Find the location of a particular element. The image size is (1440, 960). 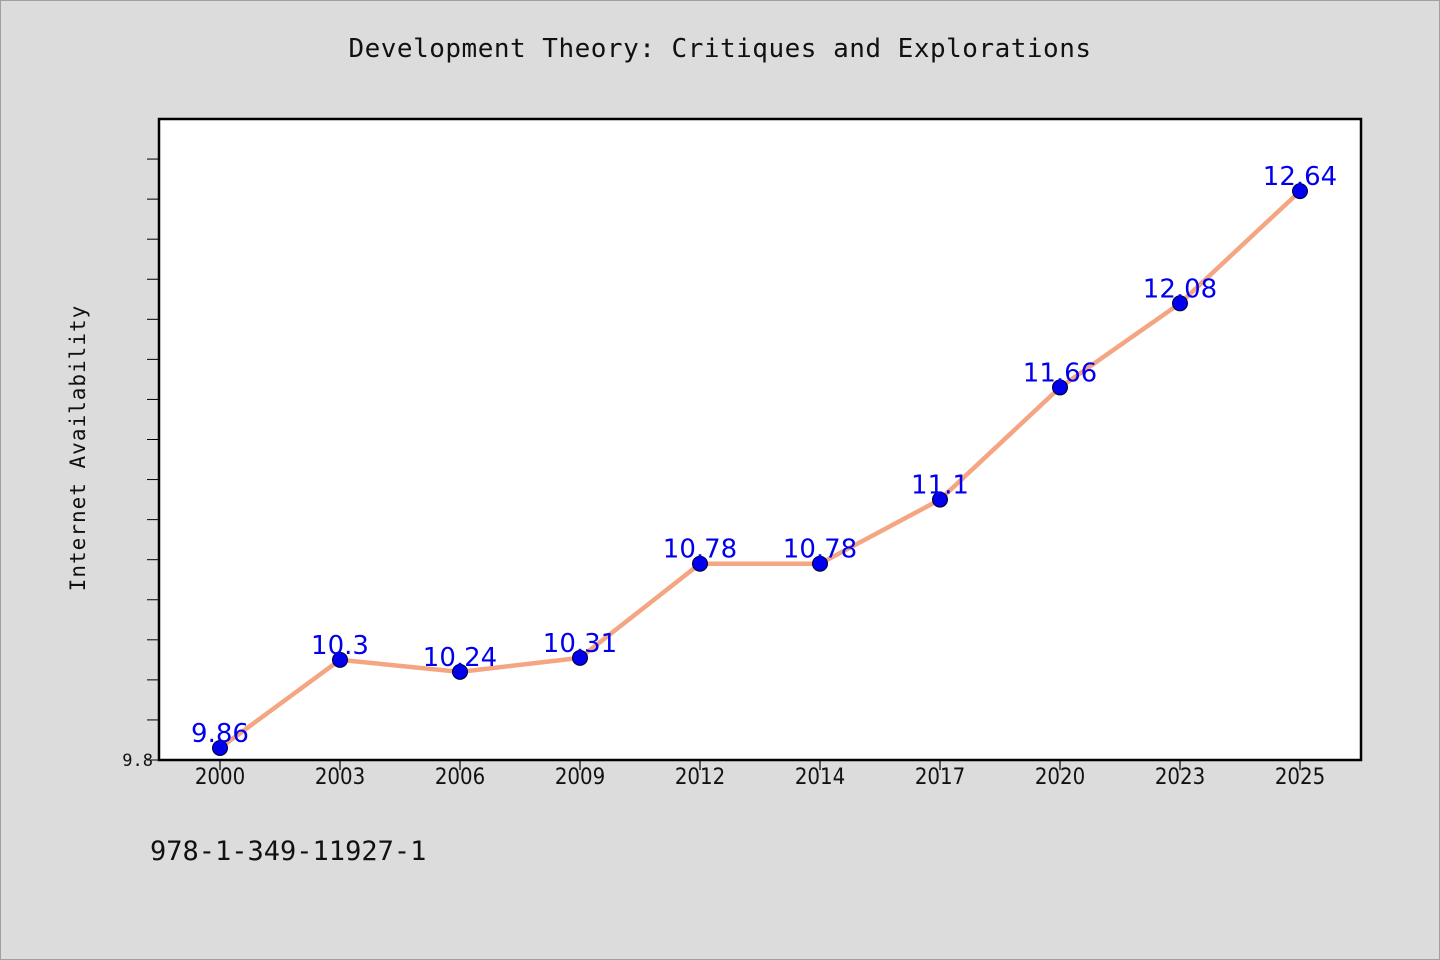

x-tick-label: 2020 is located at coordinates (1060, 777).